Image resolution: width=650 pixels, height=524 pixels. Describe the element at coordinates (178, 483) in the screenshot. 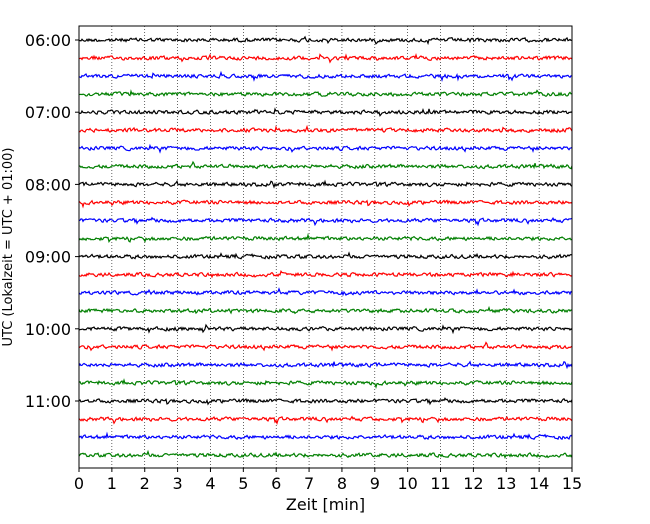

I see `x-tick-label: 3` at that location.